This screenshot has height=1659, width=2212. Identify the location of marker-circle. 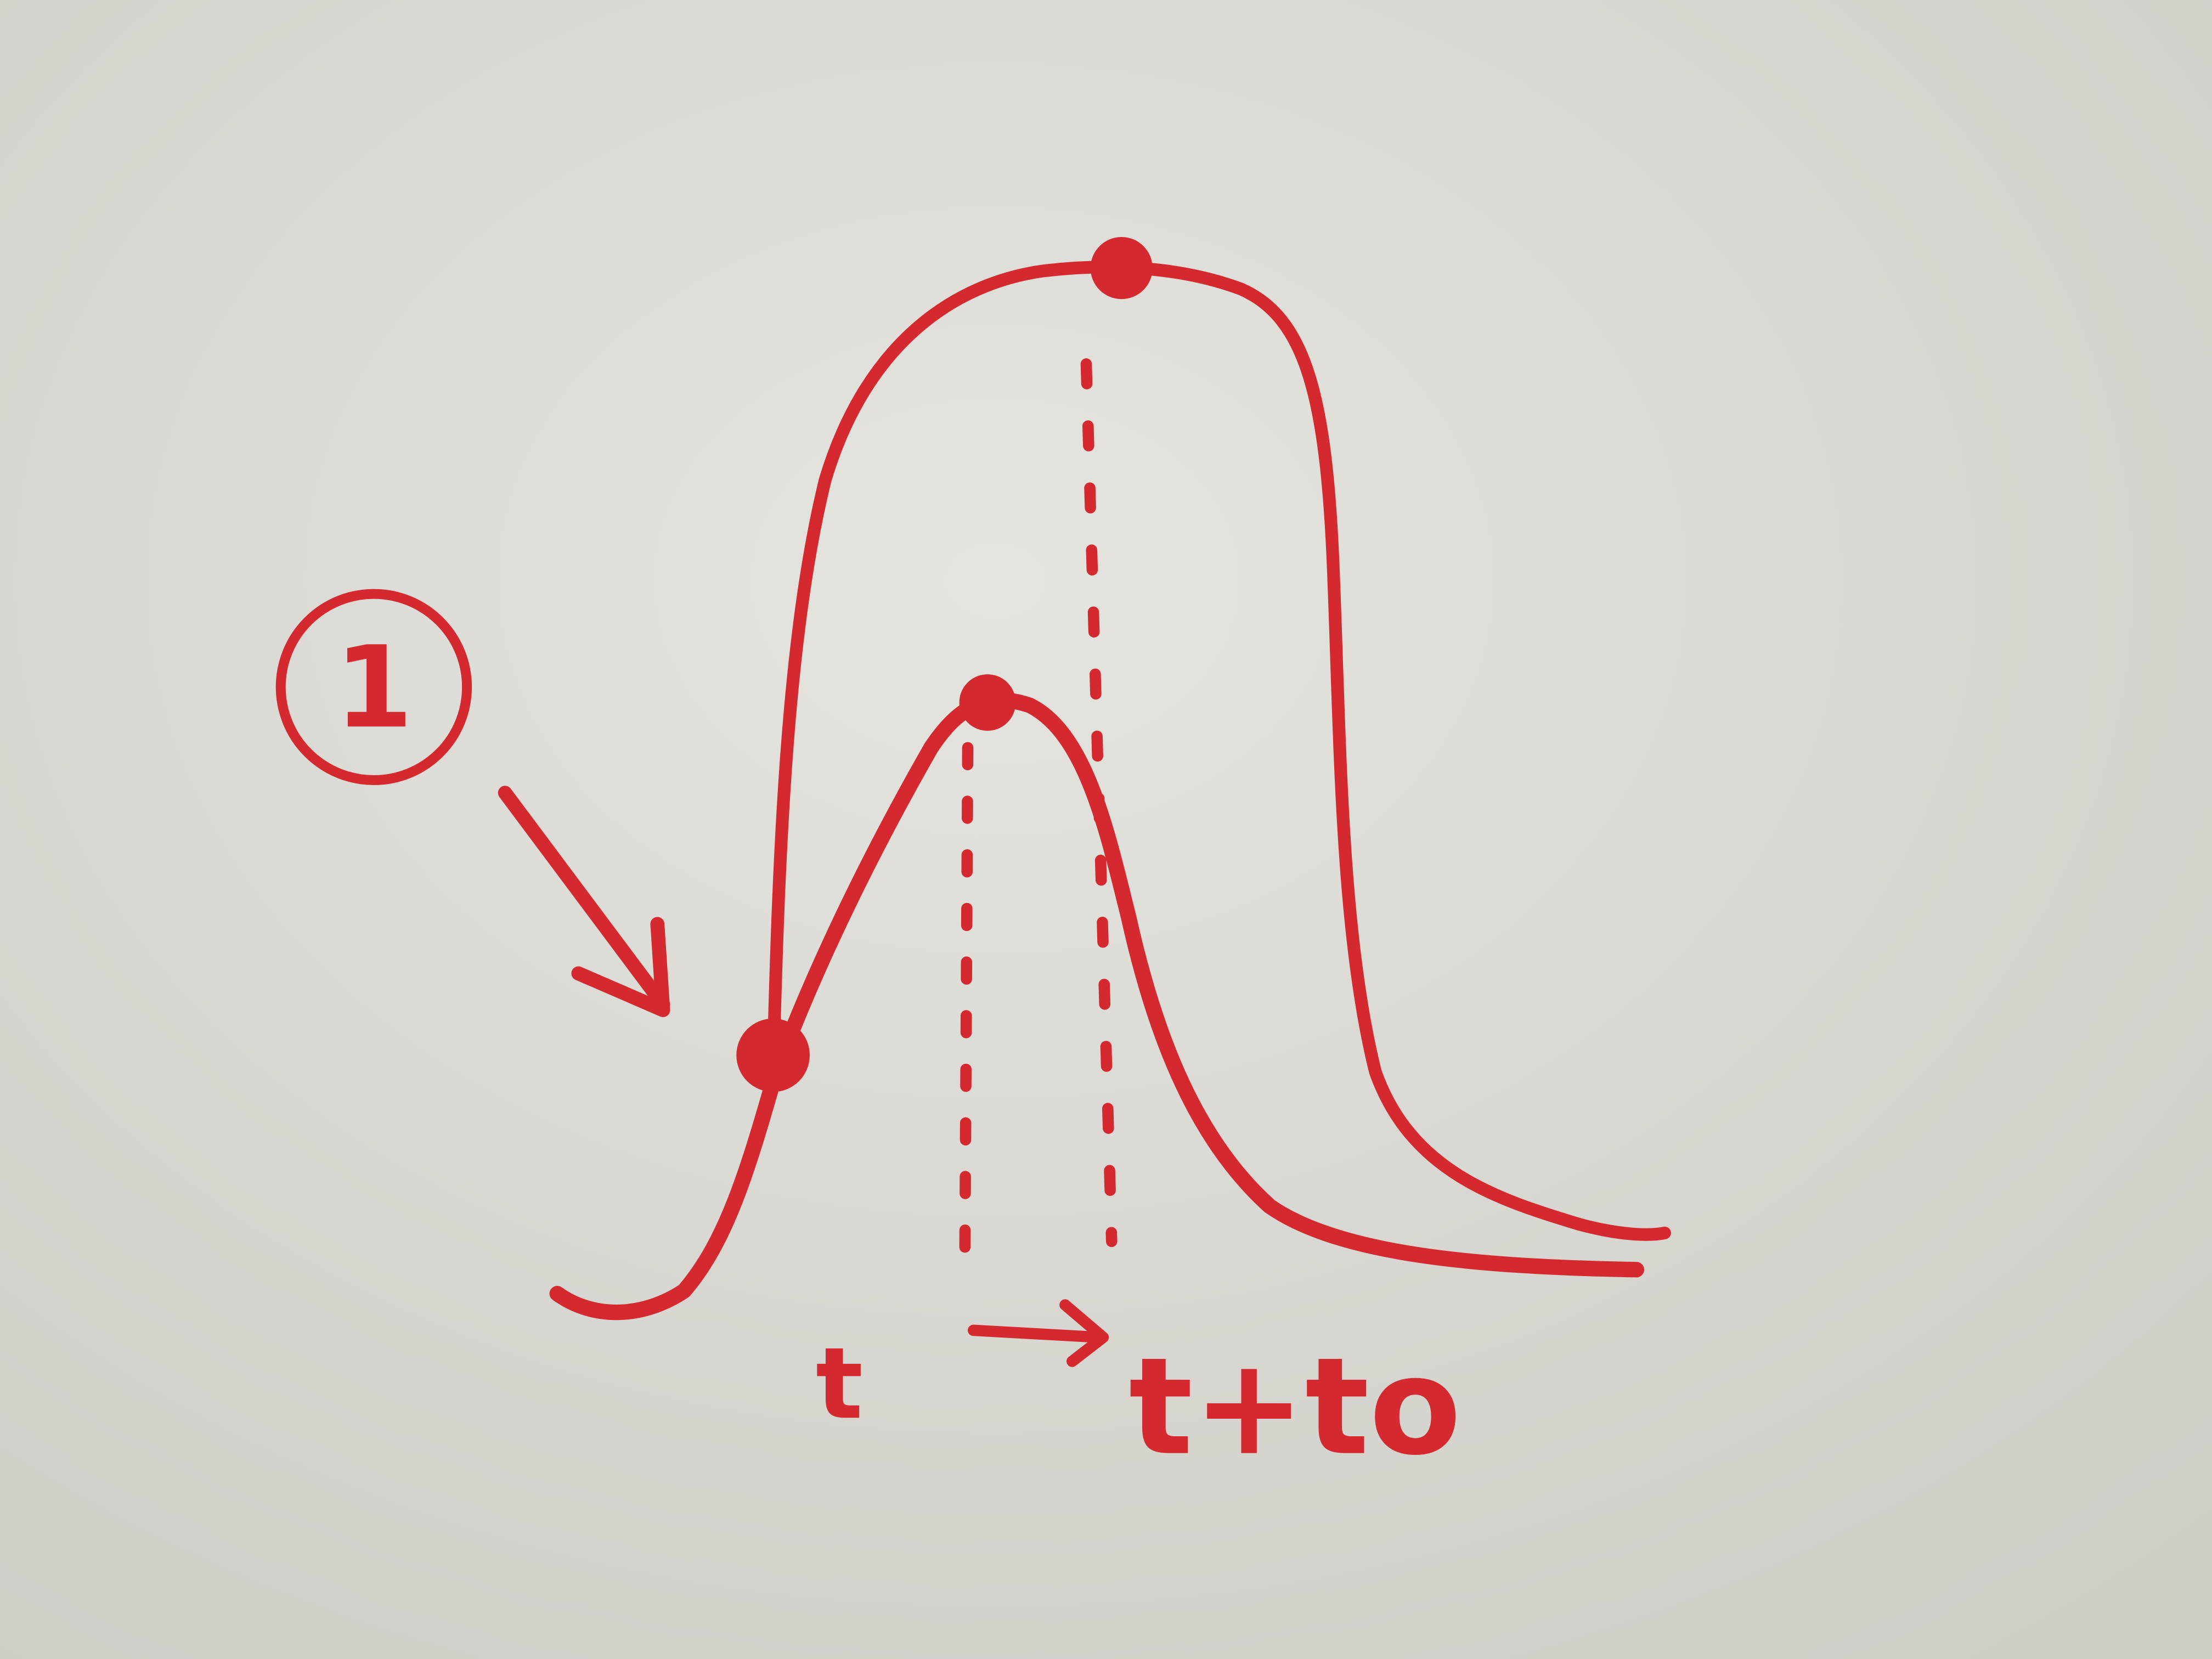
(374, 687).